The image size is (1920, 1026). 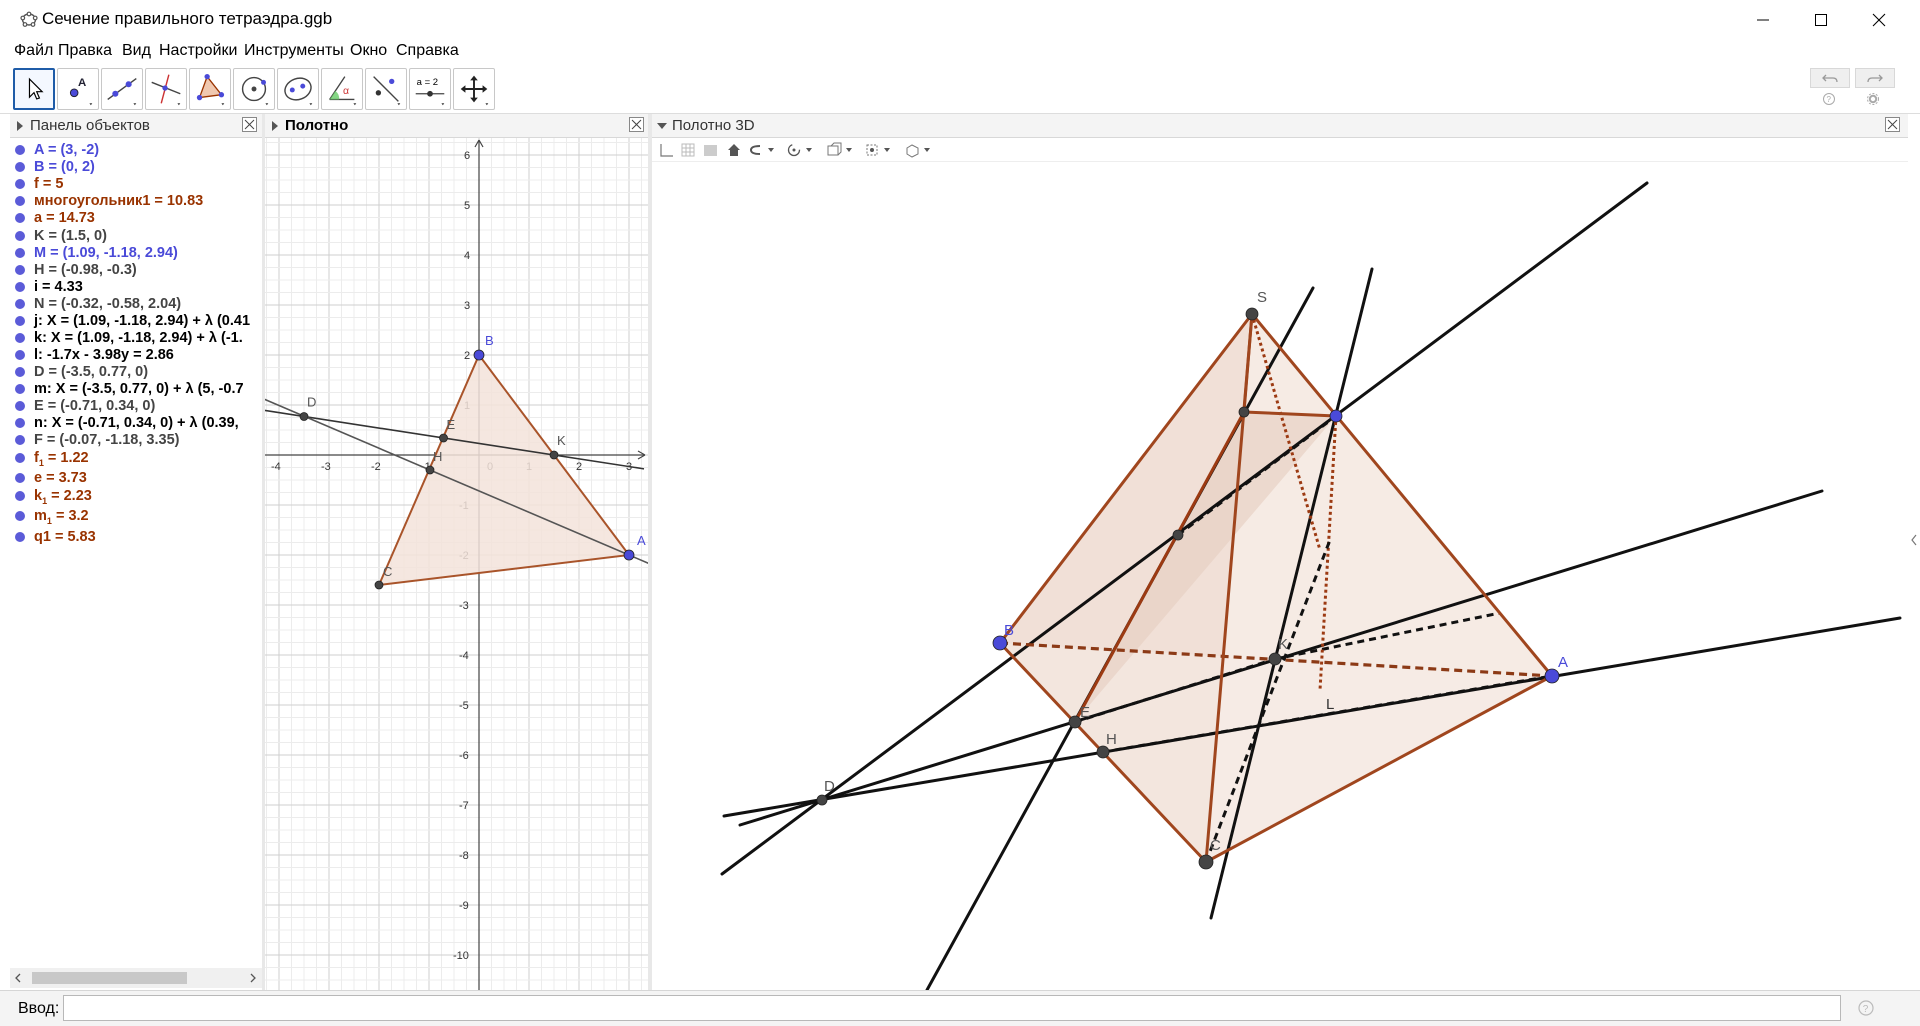 I want to click on algebra-item: n: X = (-0.71, 0.34, 0) + λ (0.39,, so click(x=136, y=423).